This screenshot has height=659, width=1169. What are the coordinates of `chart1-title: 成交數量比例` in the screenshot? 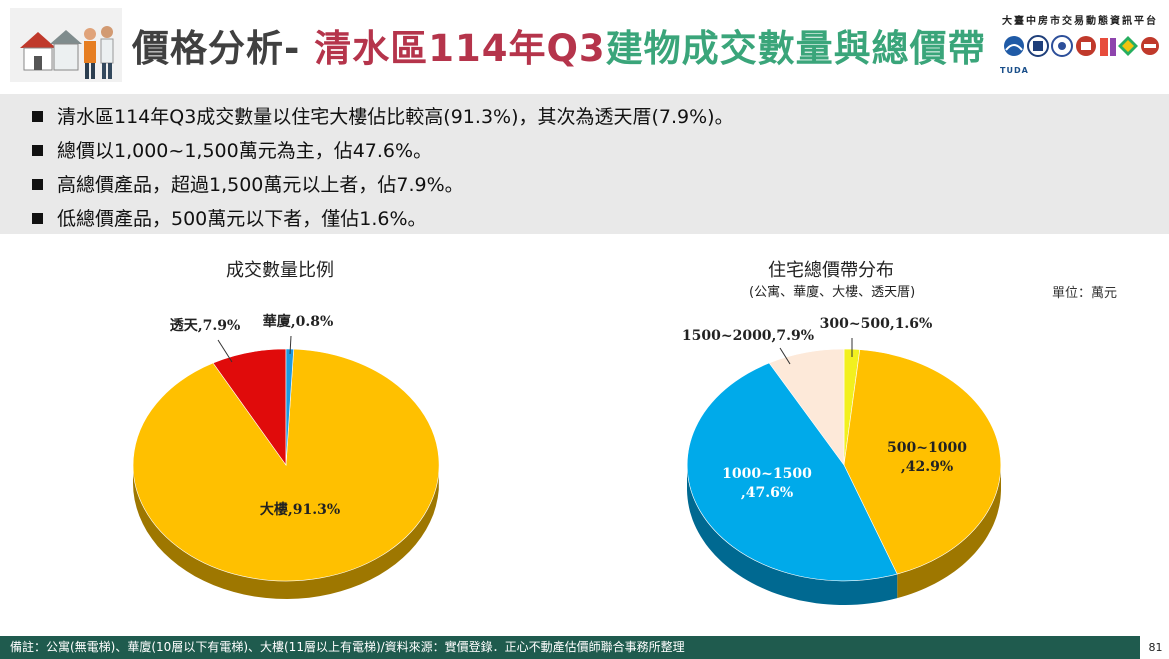 It's located at (280, 270).